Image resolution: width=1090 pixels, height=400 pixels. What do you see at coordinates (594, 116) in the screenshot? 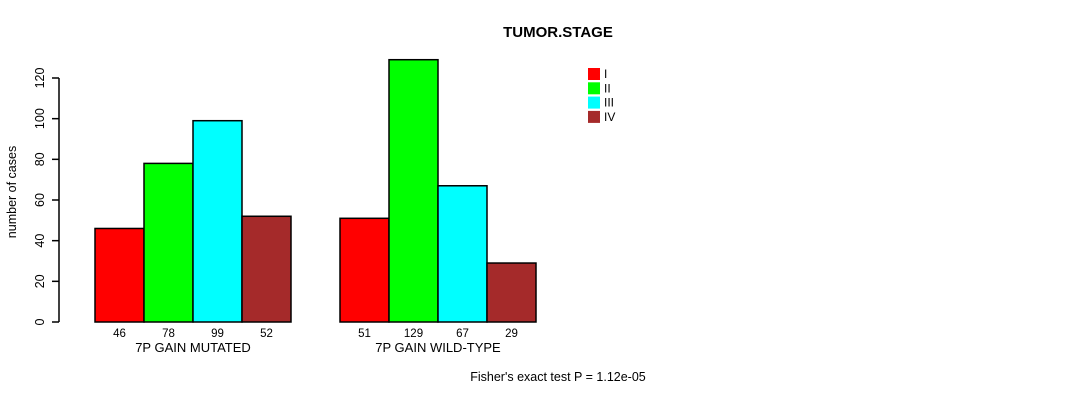
I see `legend-swatch-IV` at bounding box center [594, 116].